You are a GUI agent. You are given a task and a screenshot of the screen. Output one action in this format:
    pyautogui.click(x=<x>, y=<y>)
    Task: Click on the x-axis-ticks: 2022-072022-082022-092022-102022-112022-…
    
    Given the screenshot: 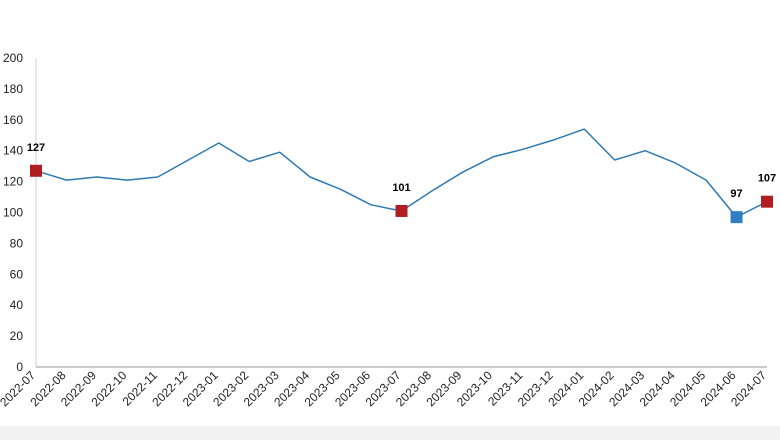 What is the action you would take?
    pyautogui.click(x=384, y=388)
    